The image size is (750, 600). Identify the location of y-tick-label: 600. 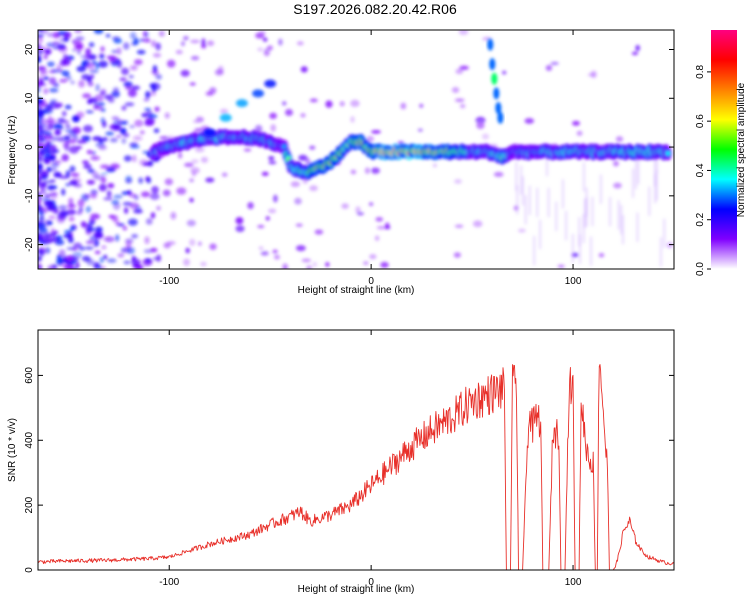
(29, 375).